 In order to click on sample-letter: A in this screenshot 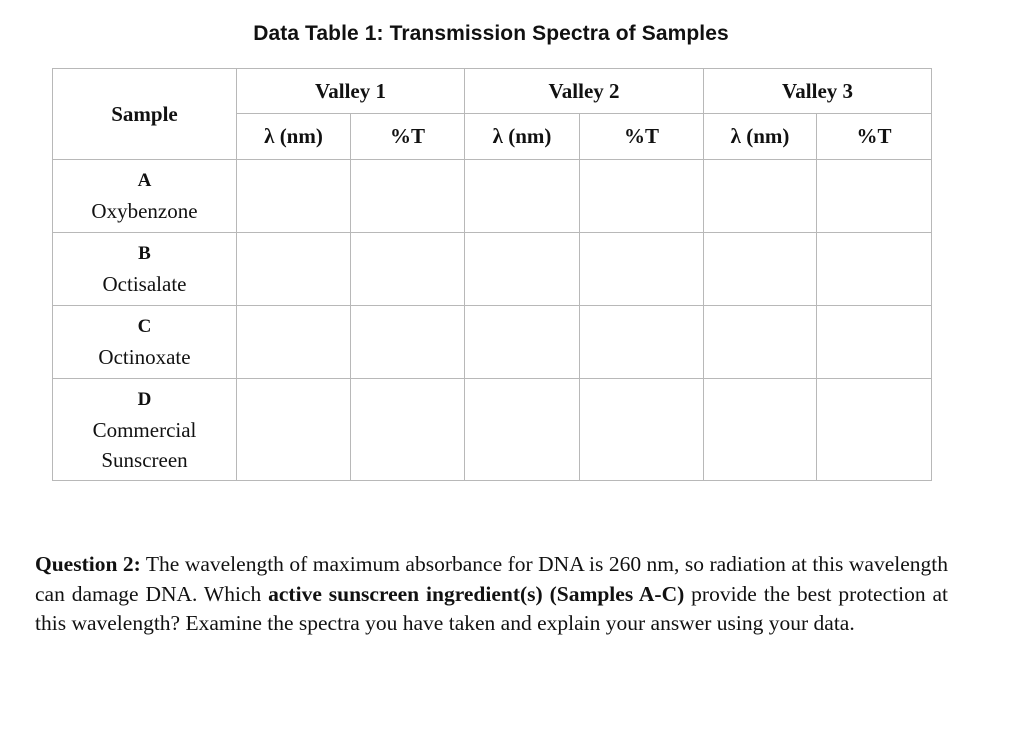, I will do `click(144, 180)`.